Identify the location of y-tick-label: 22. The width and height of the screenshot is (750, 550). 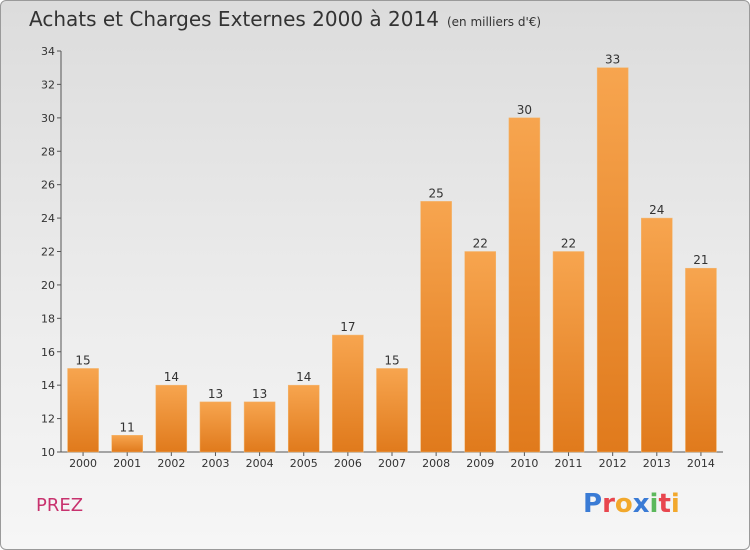
(48, 252).